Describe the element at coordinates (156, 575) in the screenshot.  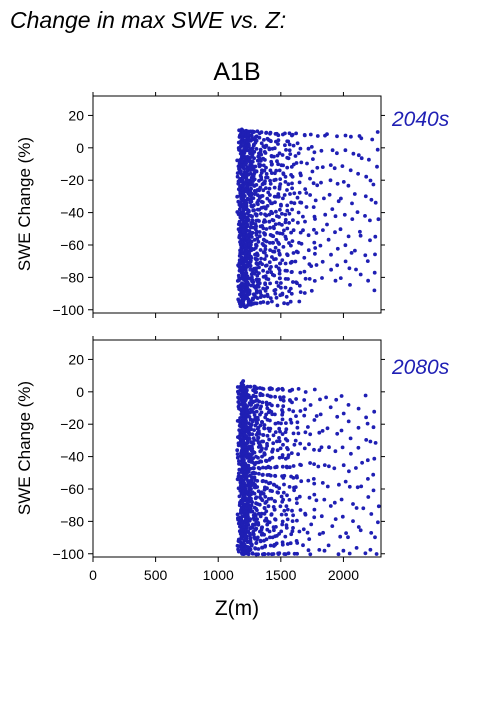
I see `x-tick-label: 500` at that location.